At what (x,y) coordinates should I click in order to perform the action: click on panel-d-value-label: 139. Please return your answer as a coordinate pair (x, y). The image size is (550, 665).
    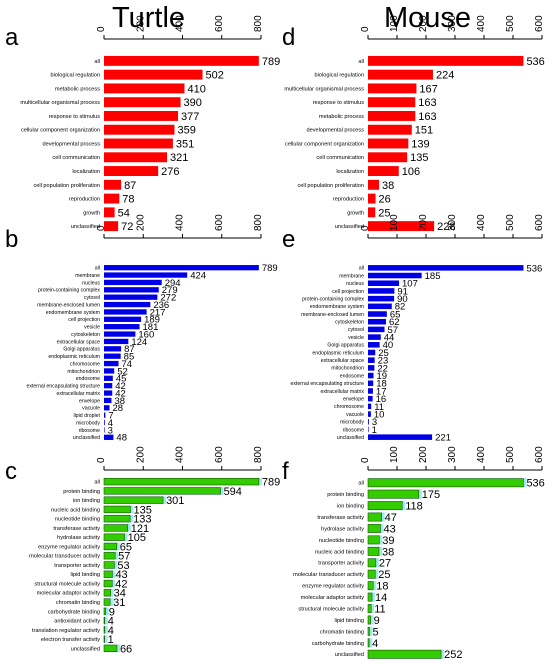
    Looking at the image, I should click on (420, 144).